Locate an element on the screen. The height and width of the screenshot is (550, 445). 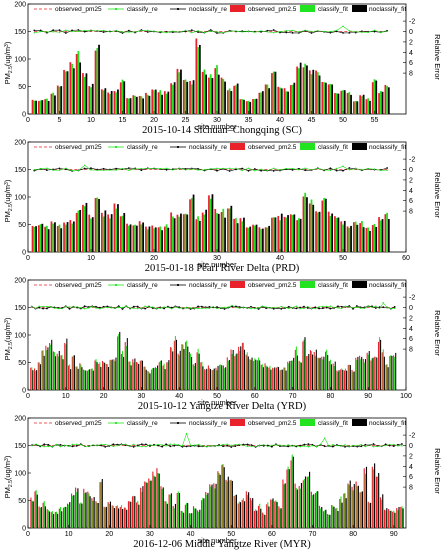
legend-observed-fit: observed_pm2.5 is located at coordinates (272, 285).